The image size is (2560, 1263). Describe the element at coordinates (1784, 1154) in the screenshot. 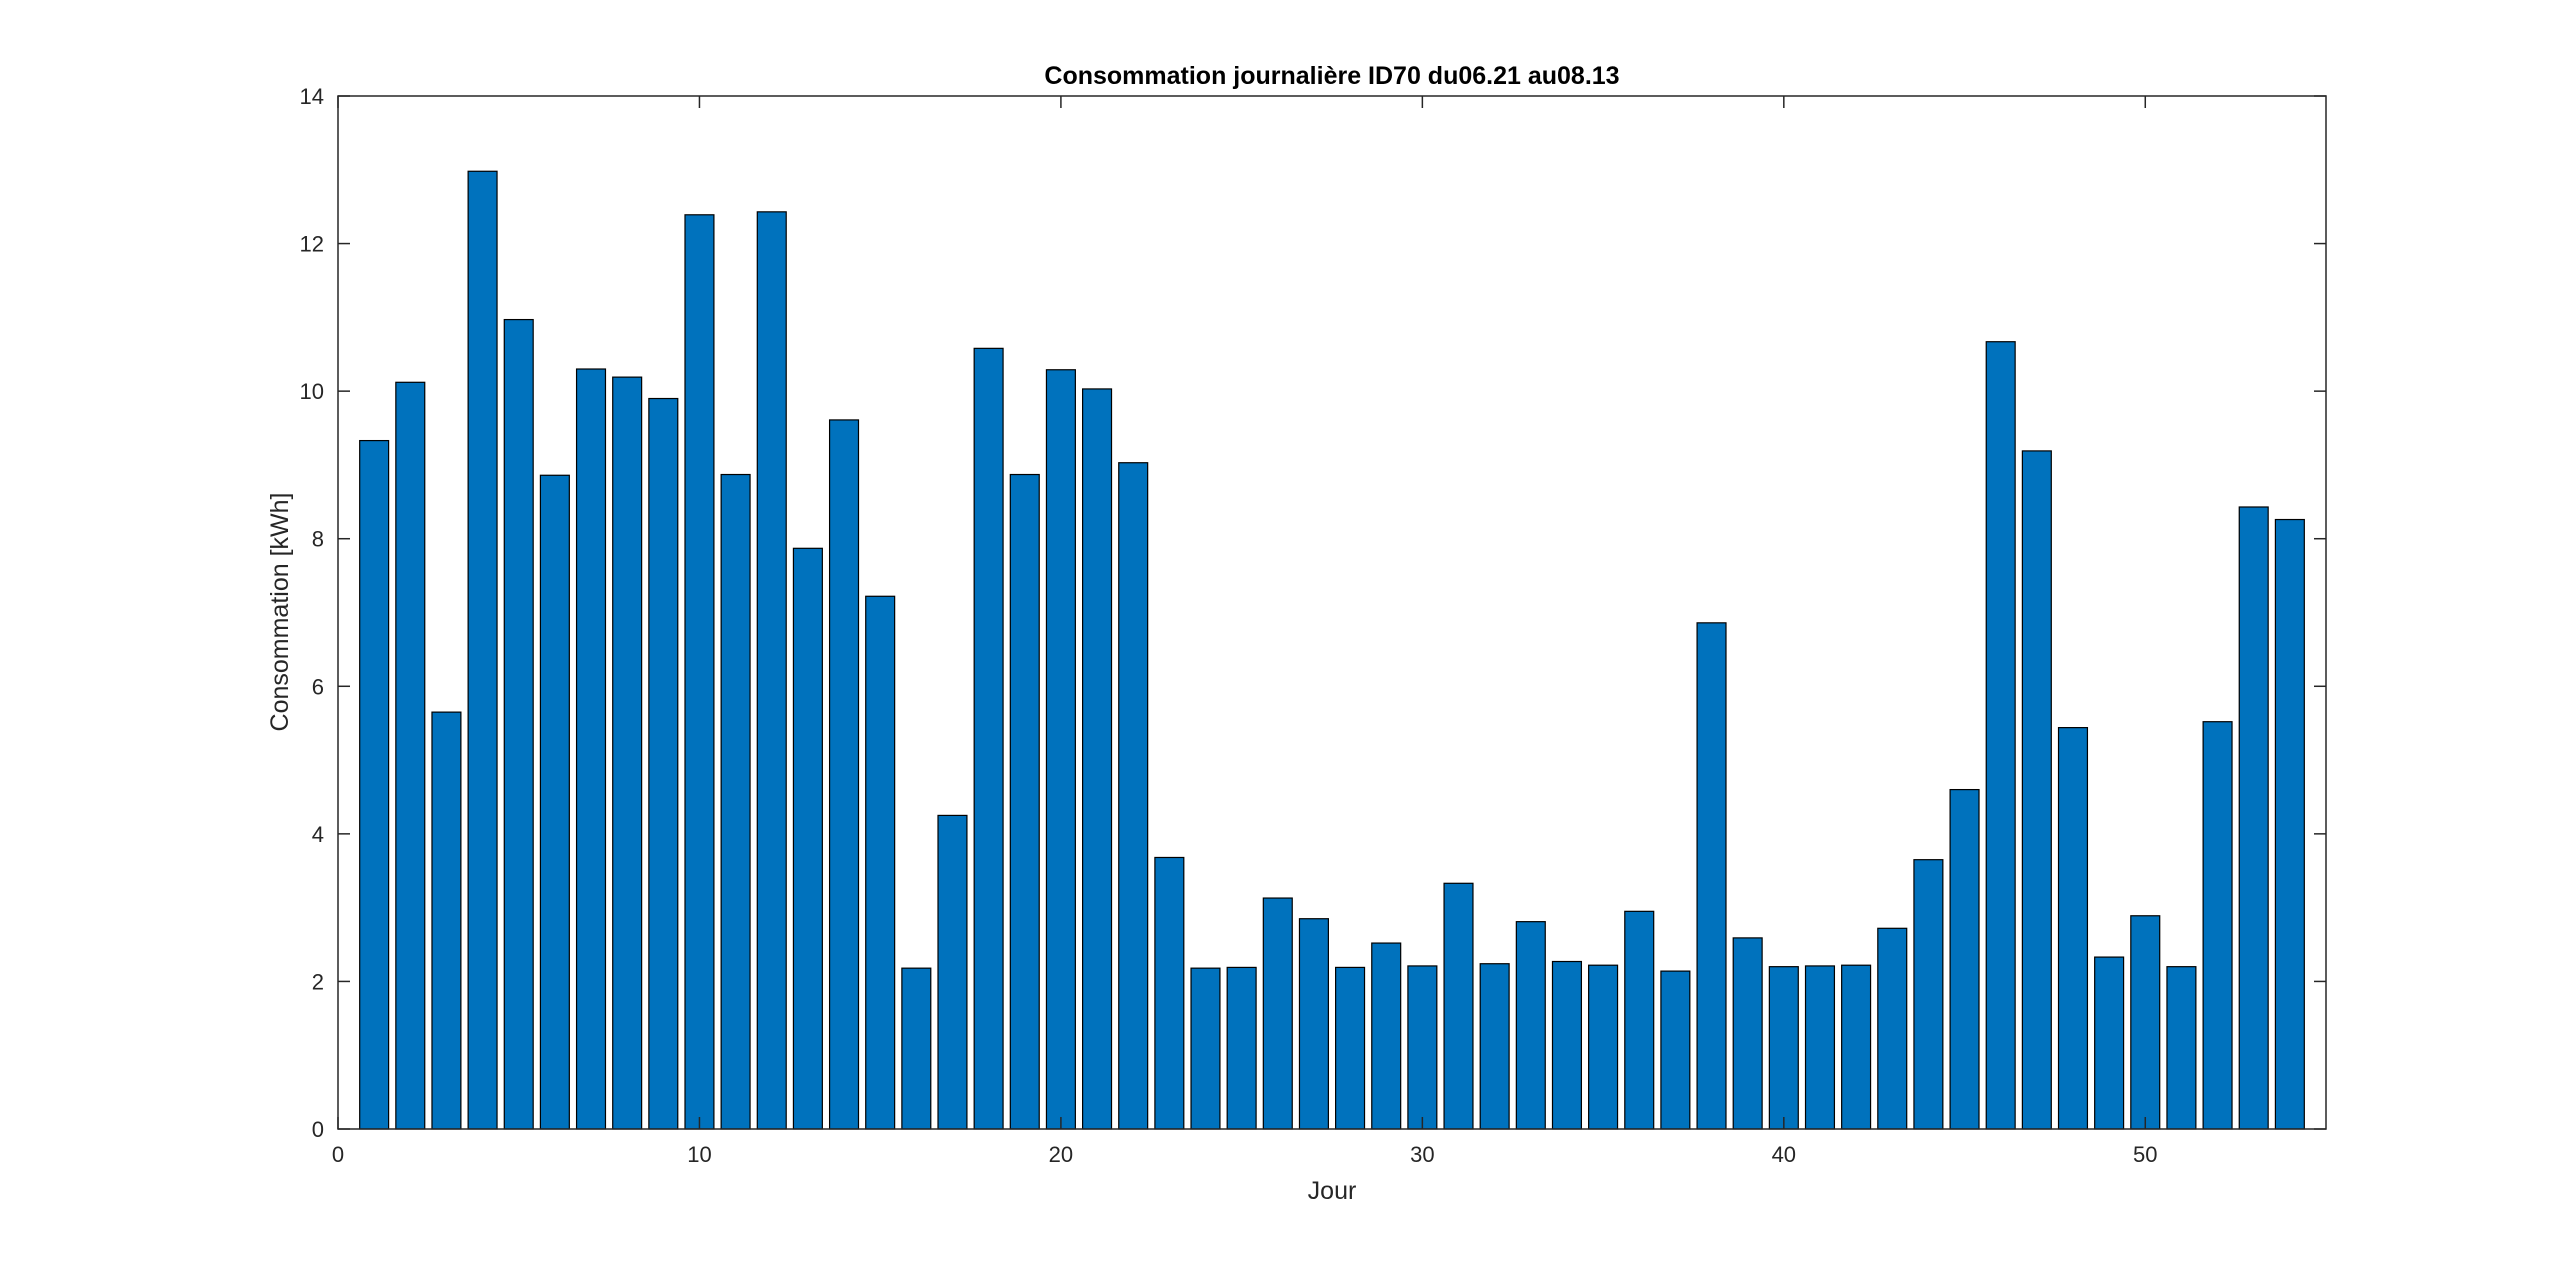

I see `x-tick-label-40: 40` at that location.